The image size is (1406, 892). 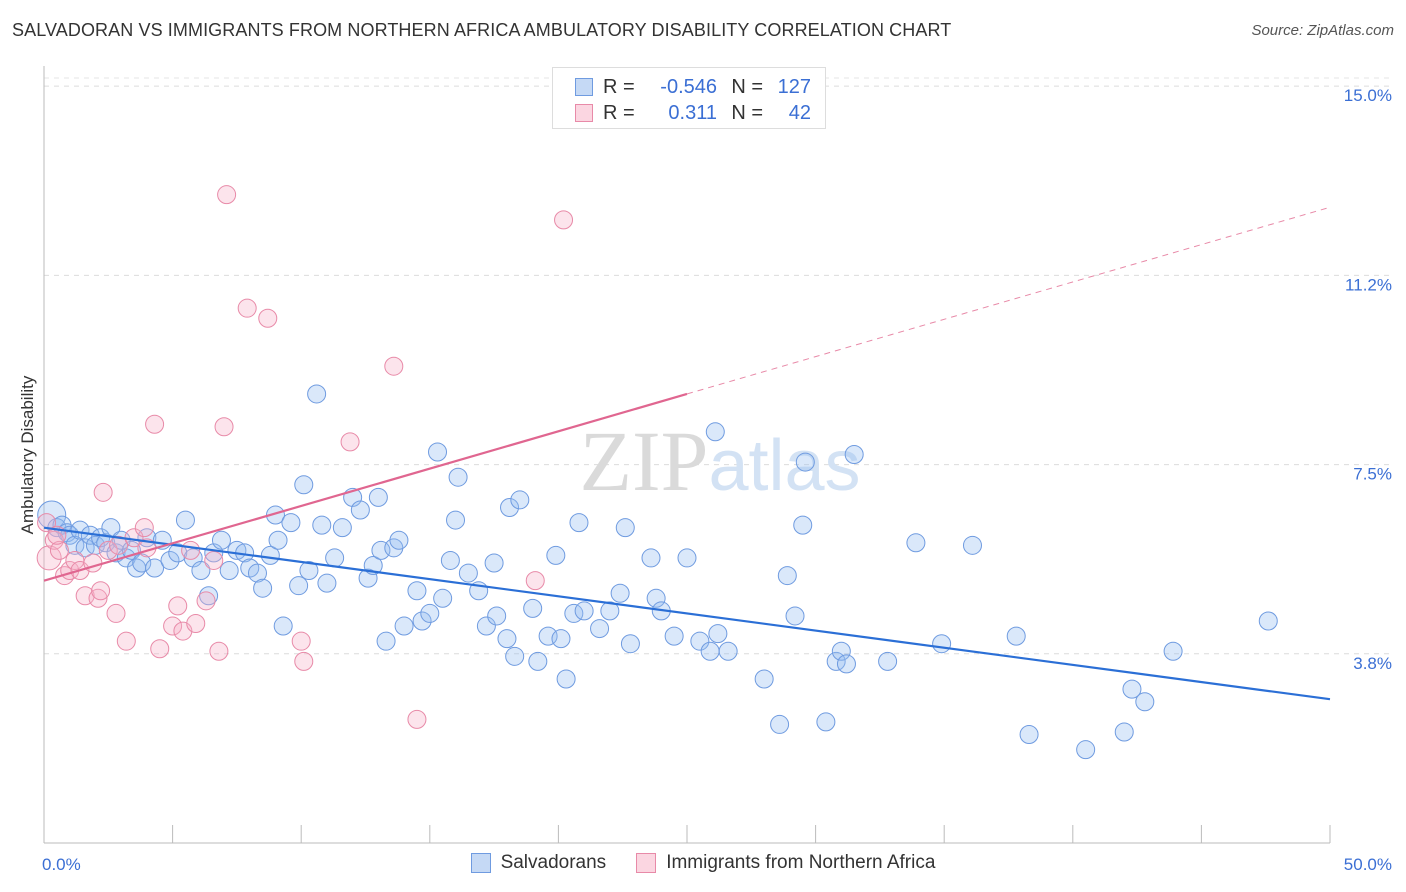 What do you see at coordinates (480, 863) in the screenshot?
I see `salvadorans-legend-swatch` at bounding box center [480, 863].